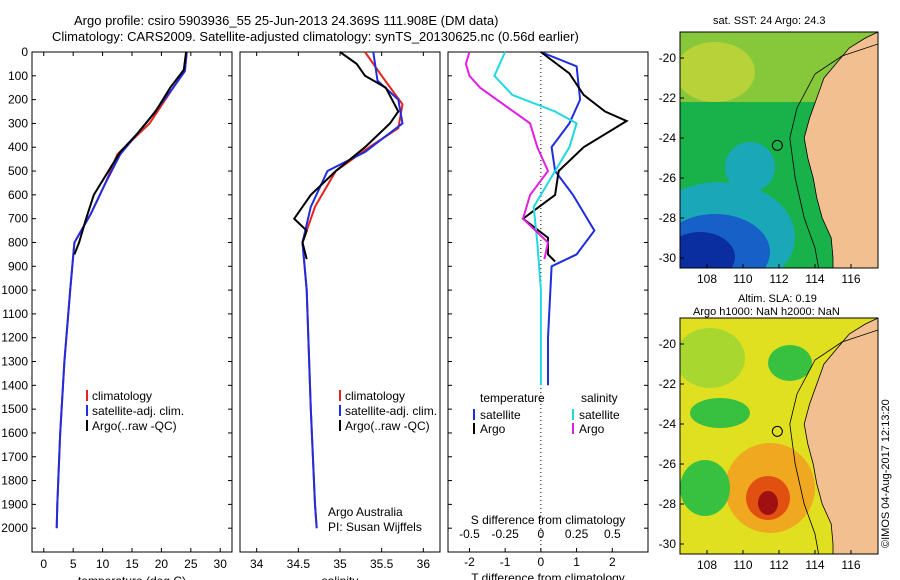 This screenshot has width=900, height=580. I want to click on salinity-xtick-label: 34, so click(257, 564).